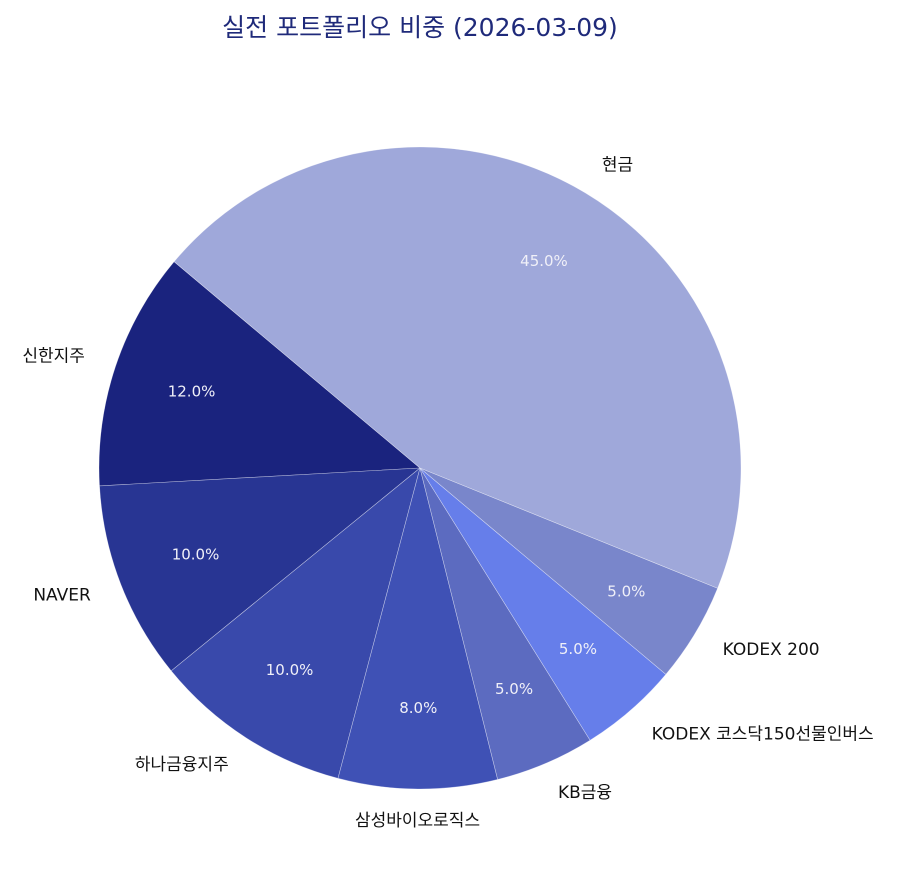 The width and height of the screenshot is (910, 884). What do you see at coordinates (62, 596) in the screenshot?
I see `slice-label: NAVER` at bounding box center [62, 596].